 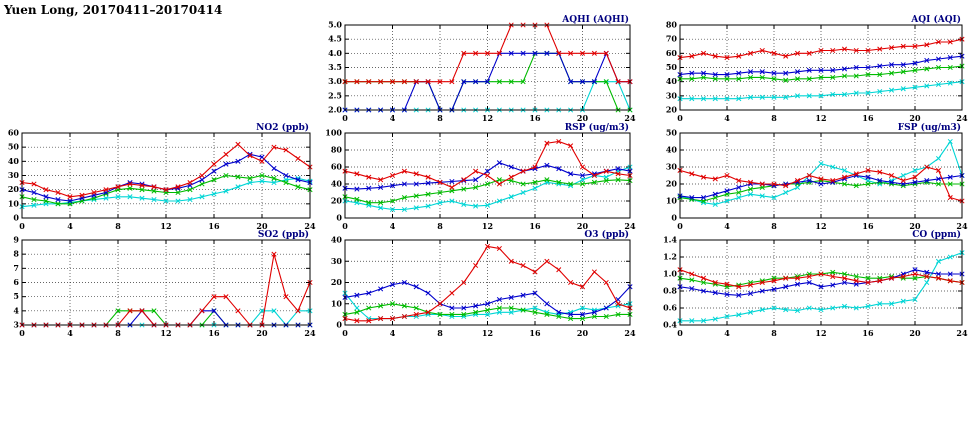 What do you see at coordinates (335, 39) in the screenshot?
I see `svg-text: 4.5` at bounding box center [335, 39].